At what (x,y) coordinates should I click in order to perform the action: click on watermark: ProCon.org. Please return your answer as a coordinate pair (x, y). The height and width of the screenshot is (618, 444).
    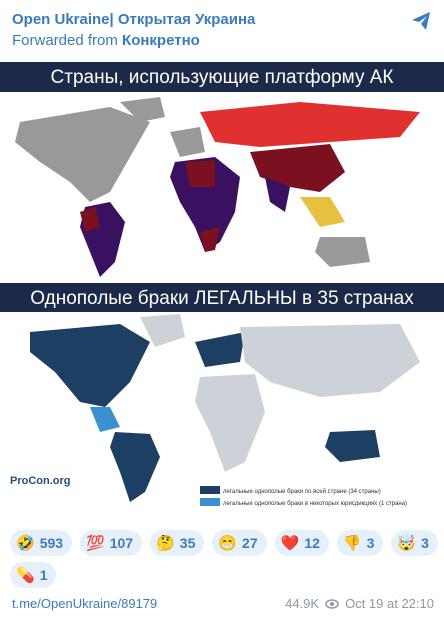
    Looking at the image, I should click on (40, 481).